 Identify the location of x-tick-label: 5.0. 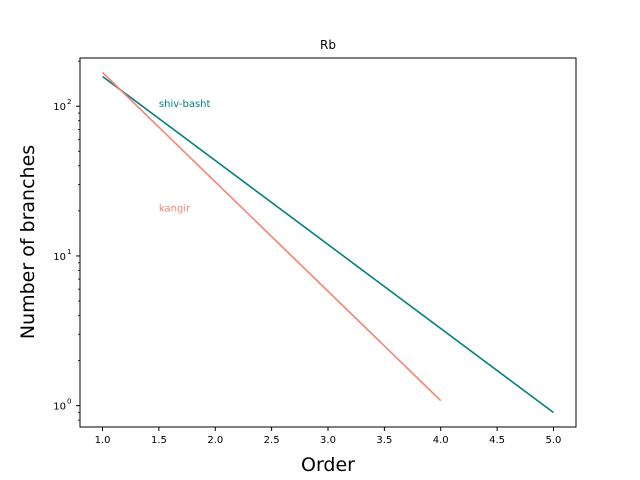
(554, 440).